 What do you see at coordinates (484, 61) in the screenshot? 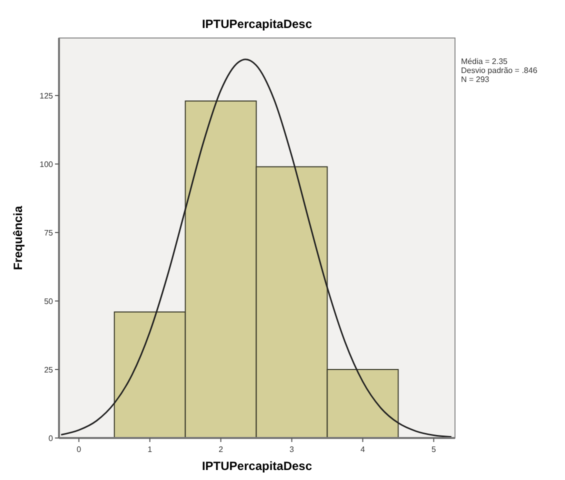
I see `text: Média = 2.35` at bounding box center [484, 61].